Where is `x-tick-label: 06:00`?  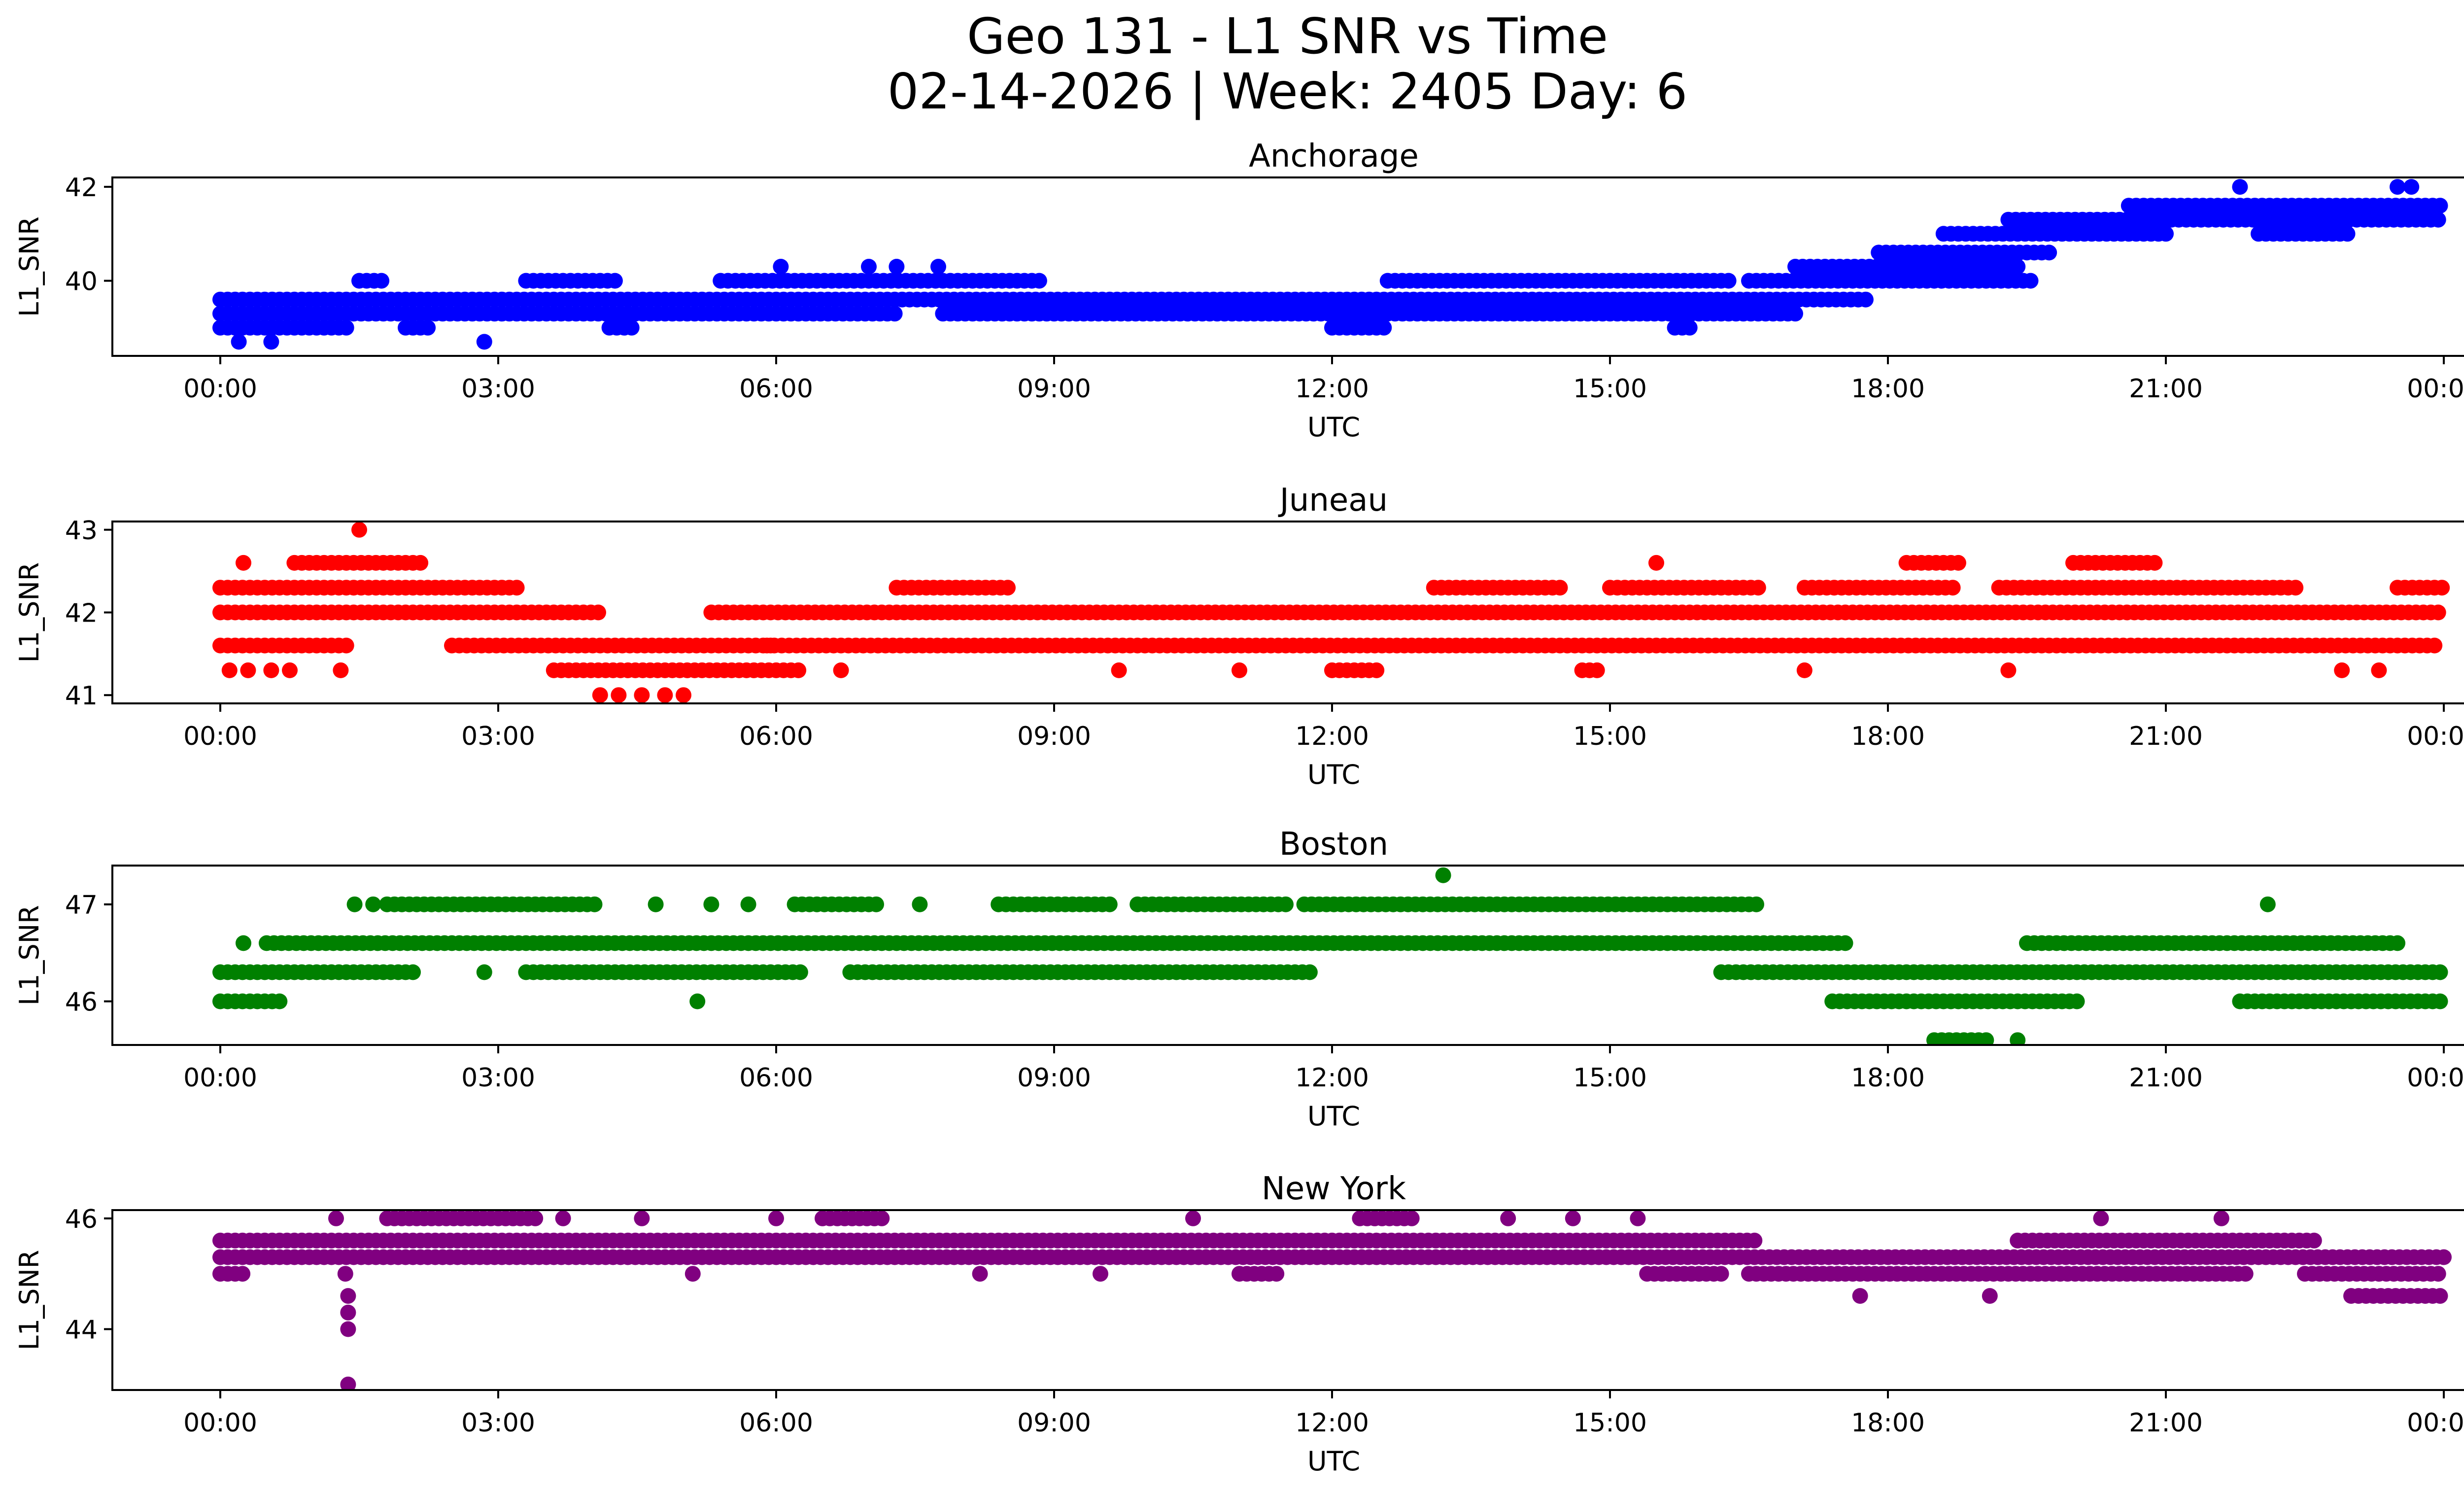 x-tick-label: 06:00 is located at coordinates (776, 1078).